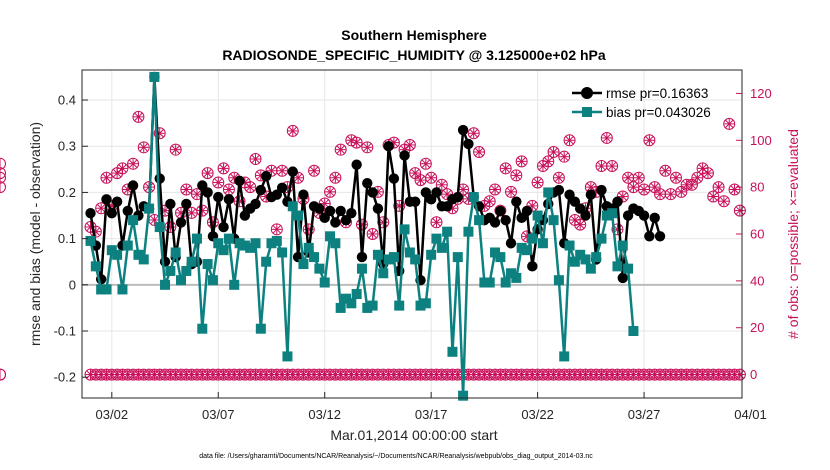 This screenshot has width=830, height=470. Describe the element at coordinates (324, 414) in the screenshot. I see `x-tick-label: 03/12` at that location.